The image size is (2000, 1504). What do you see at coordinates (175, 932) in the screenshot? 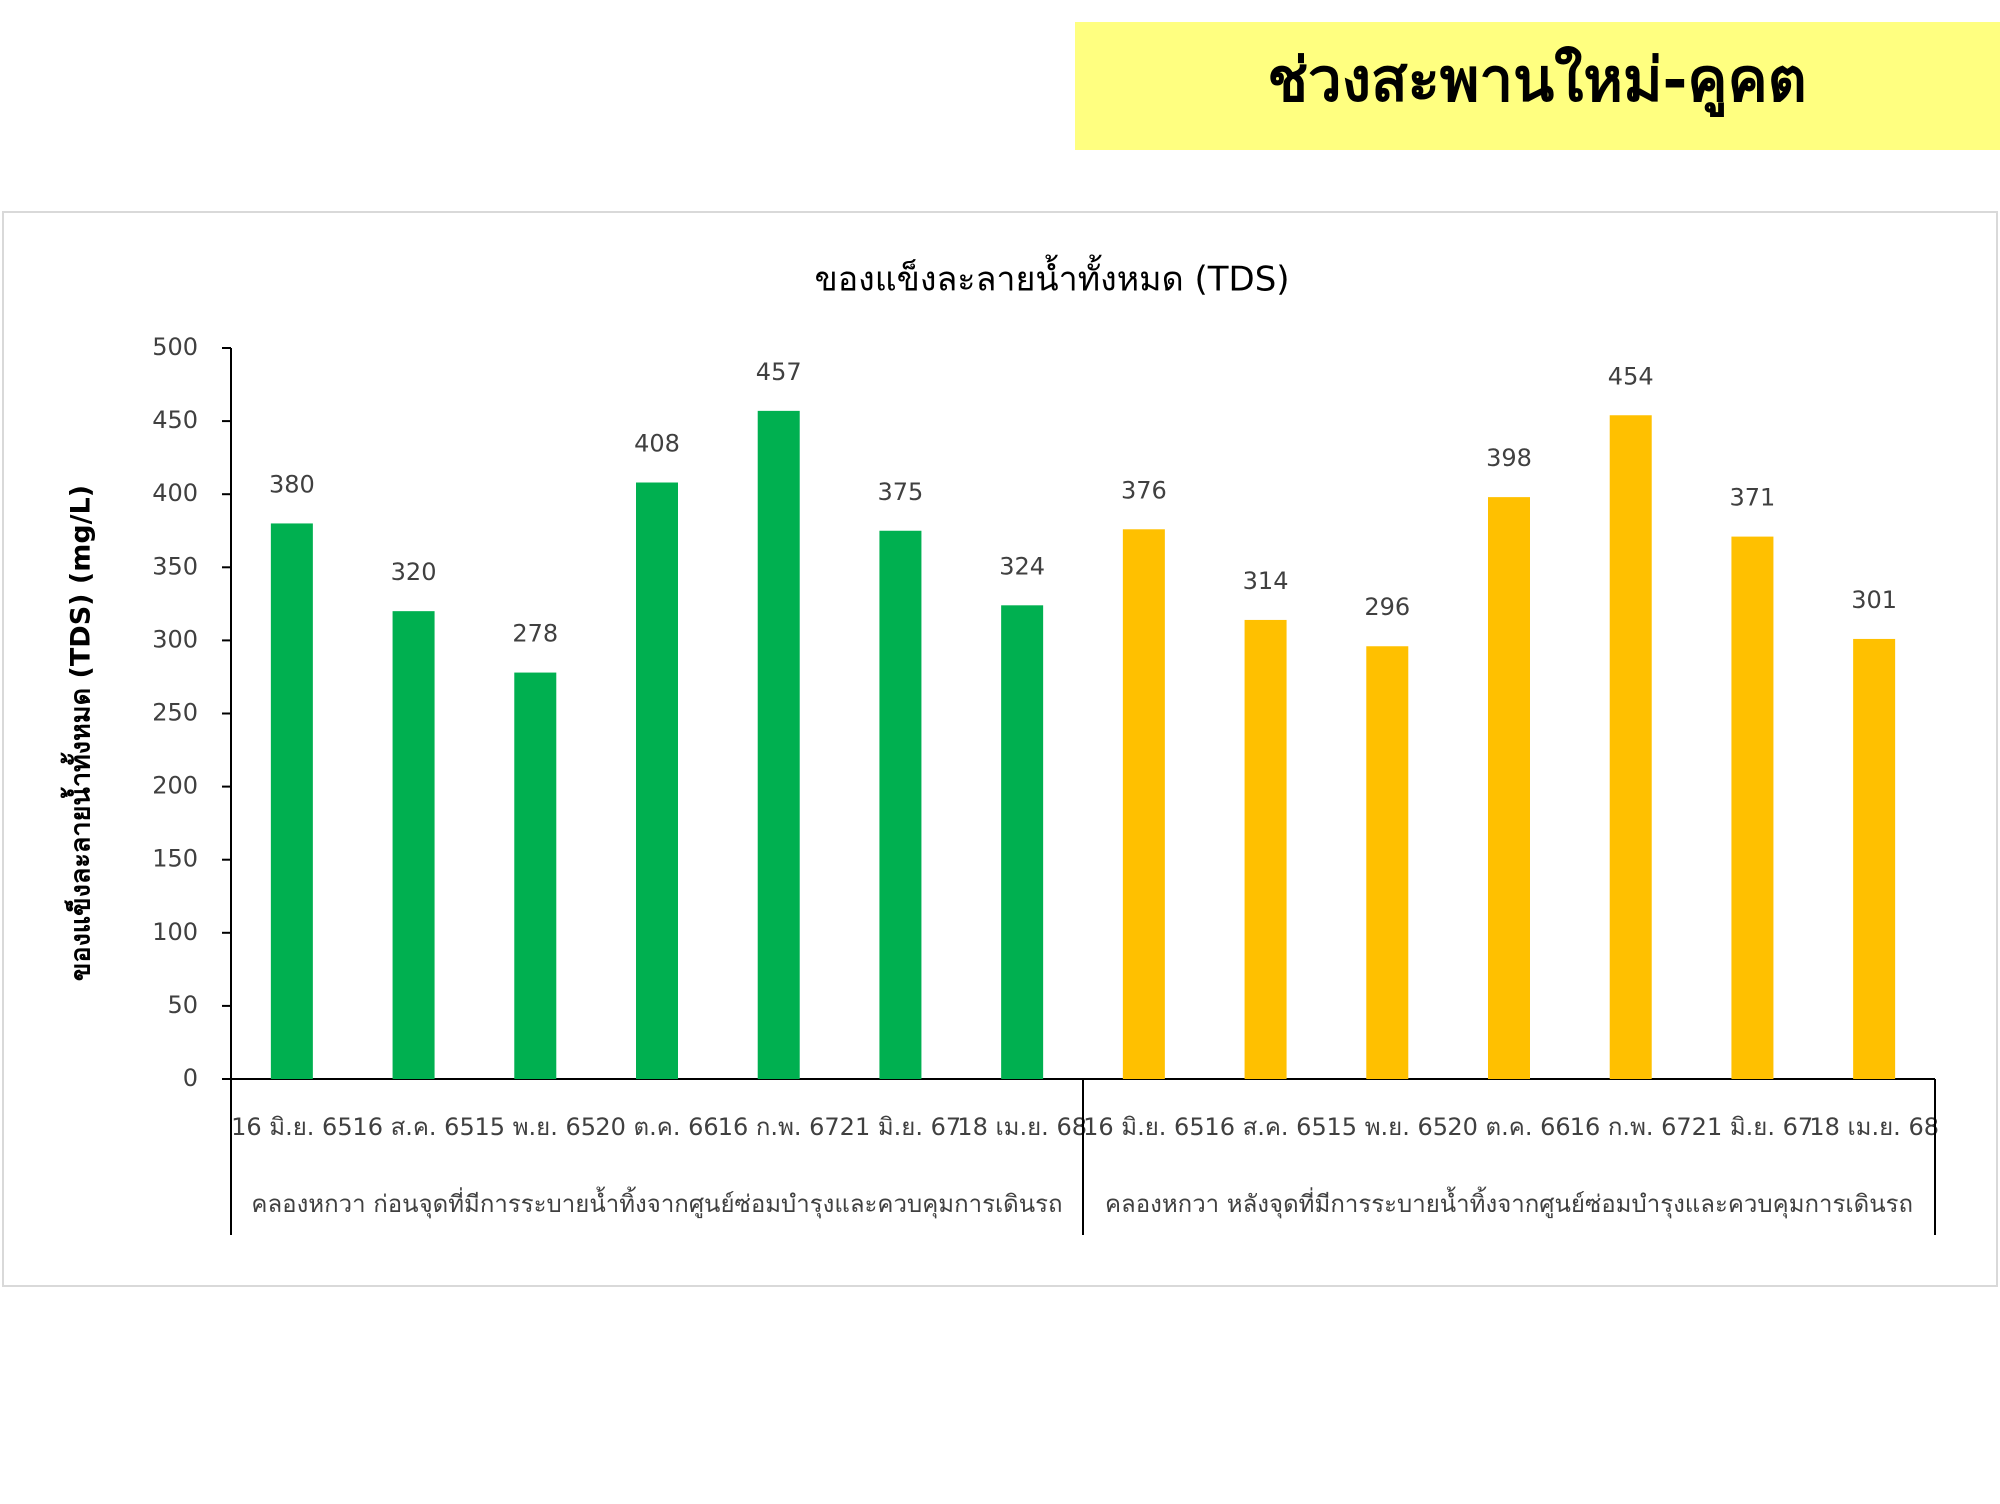
I see `y-tick-label: 100` at bounding box center [175, 932].